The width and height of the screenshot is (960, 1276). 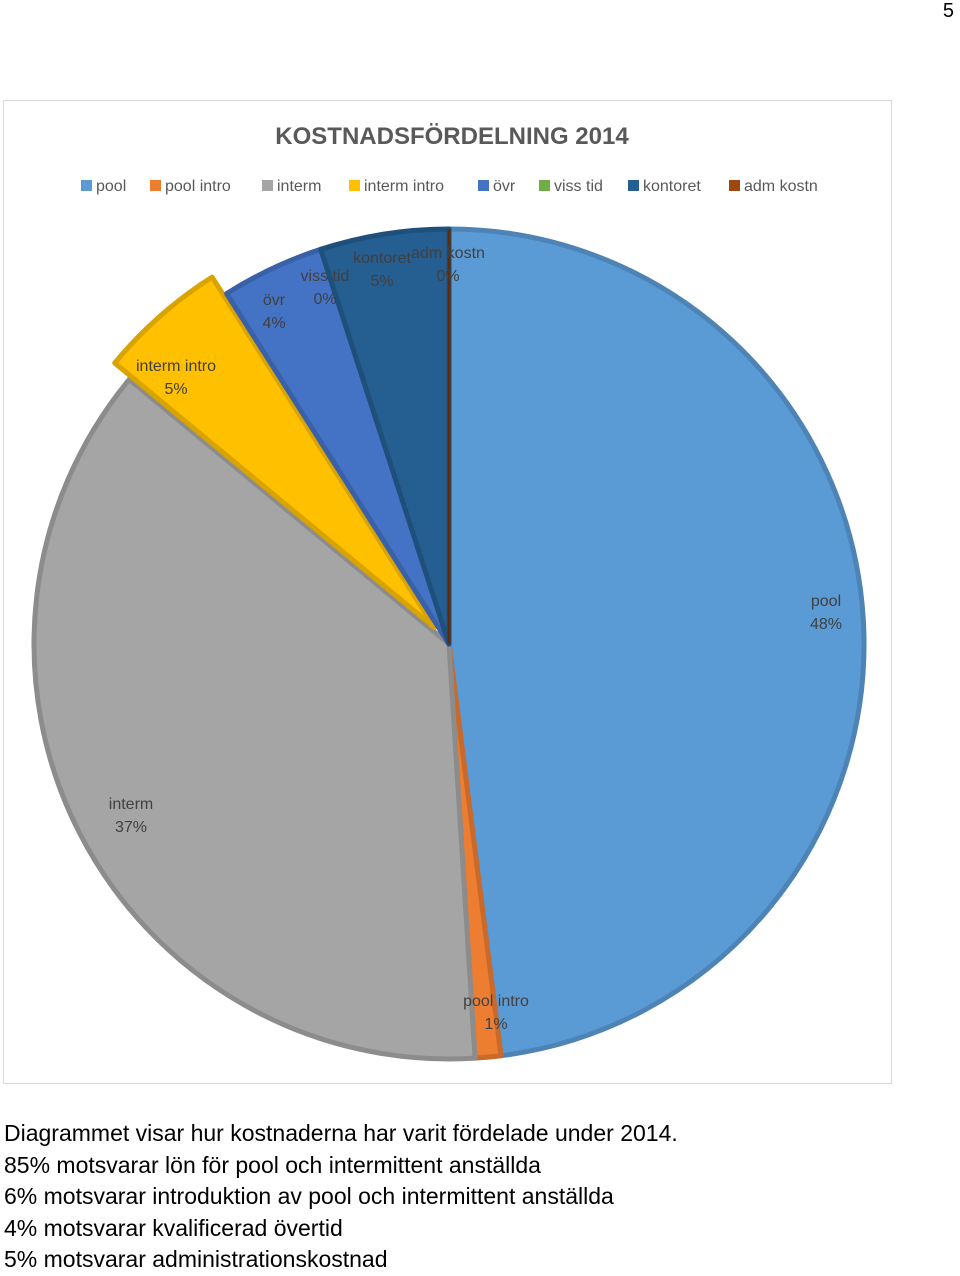 I want to click on data-label-adm-kostn: adm kostn 0%, so click(x=448, y=265).